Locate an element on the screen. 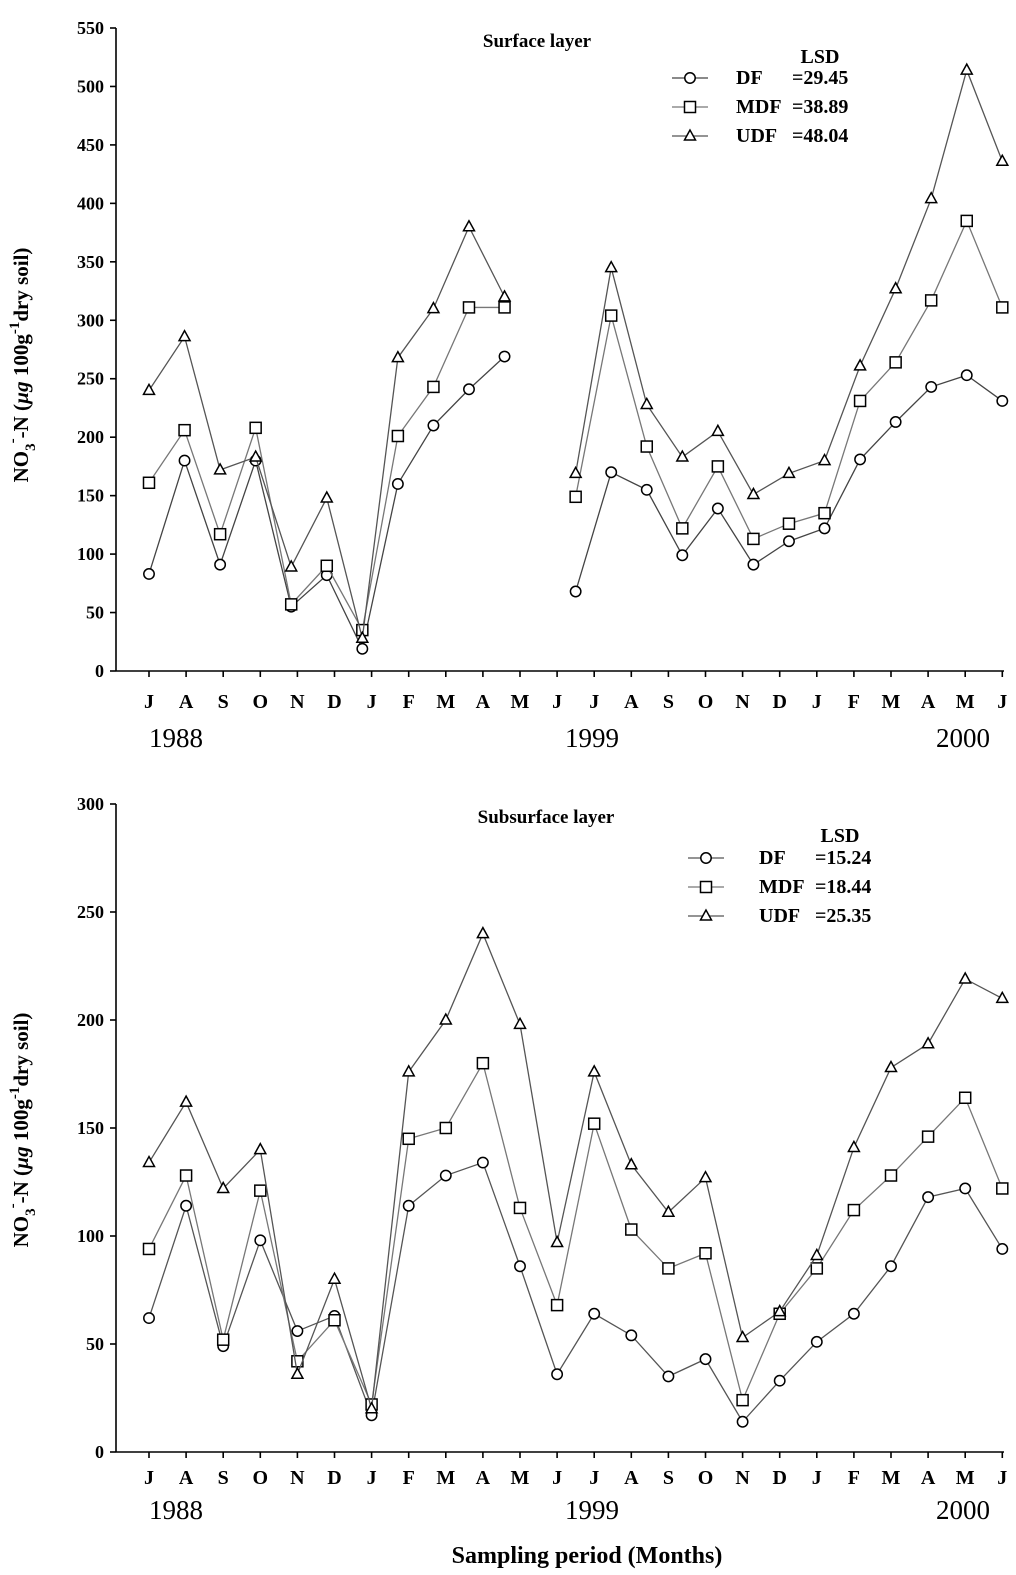  surface-y-tick-label: 50 is located at coordinates (95, 613).